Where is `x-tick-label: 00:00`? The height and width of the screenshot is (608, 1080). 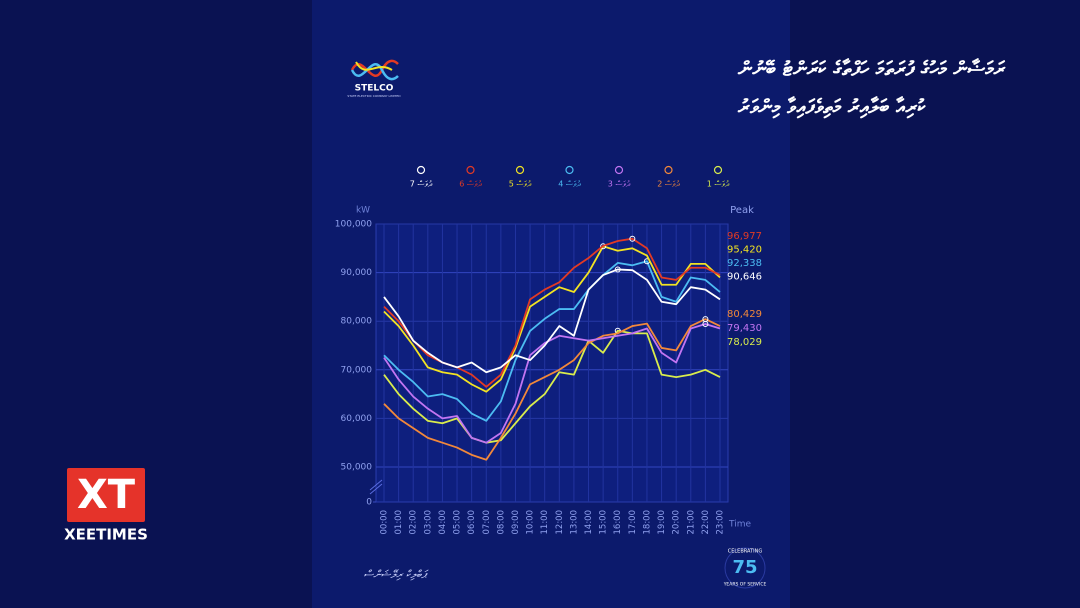
x-tick-label: 00:00 is located at coordinates (385, 522).